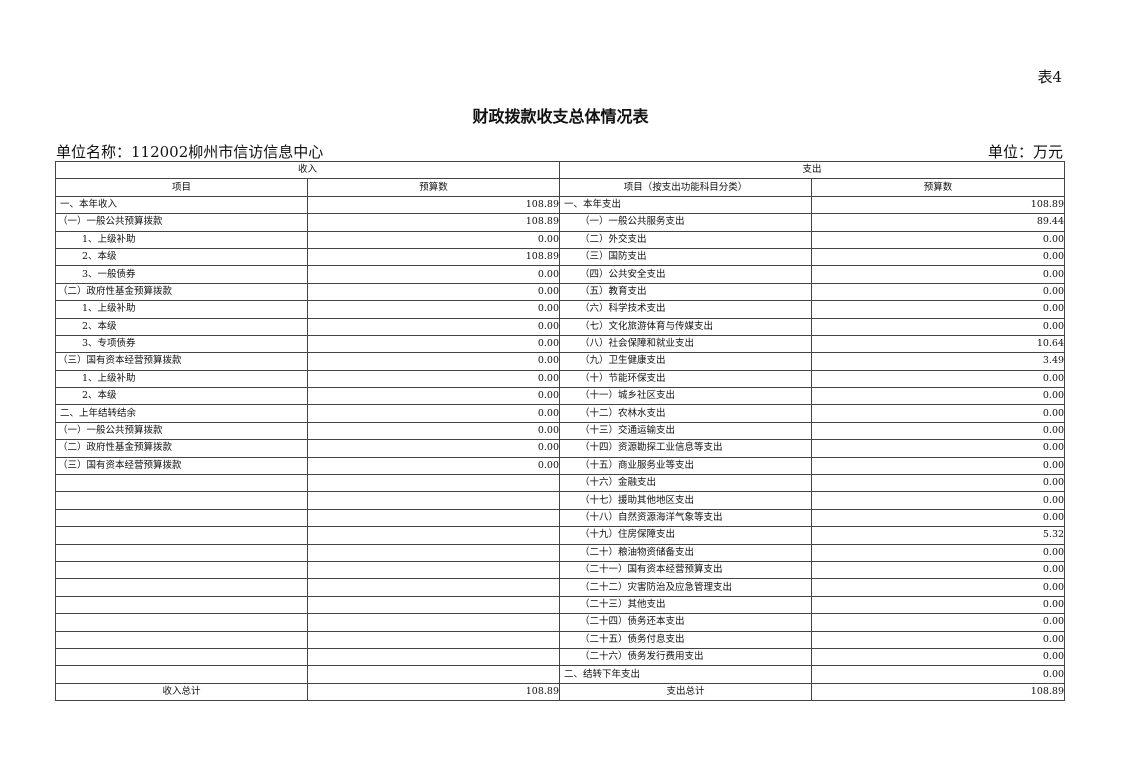 Image resolution: width=1121 pixels, height=760 pixels. I want to click on expense-item-cell: （十四）资源勘探工业信息等支出, so click(686, 448).